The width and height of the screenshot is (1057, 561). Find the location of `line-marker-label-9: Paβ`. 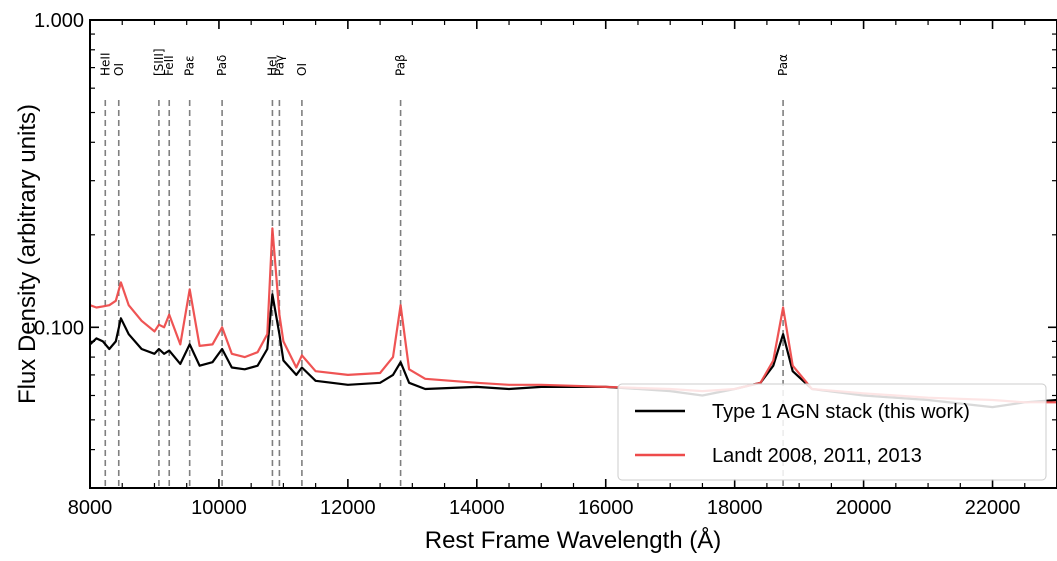

line-marker-label-9: Paβ is located at coordinates (401, 65).